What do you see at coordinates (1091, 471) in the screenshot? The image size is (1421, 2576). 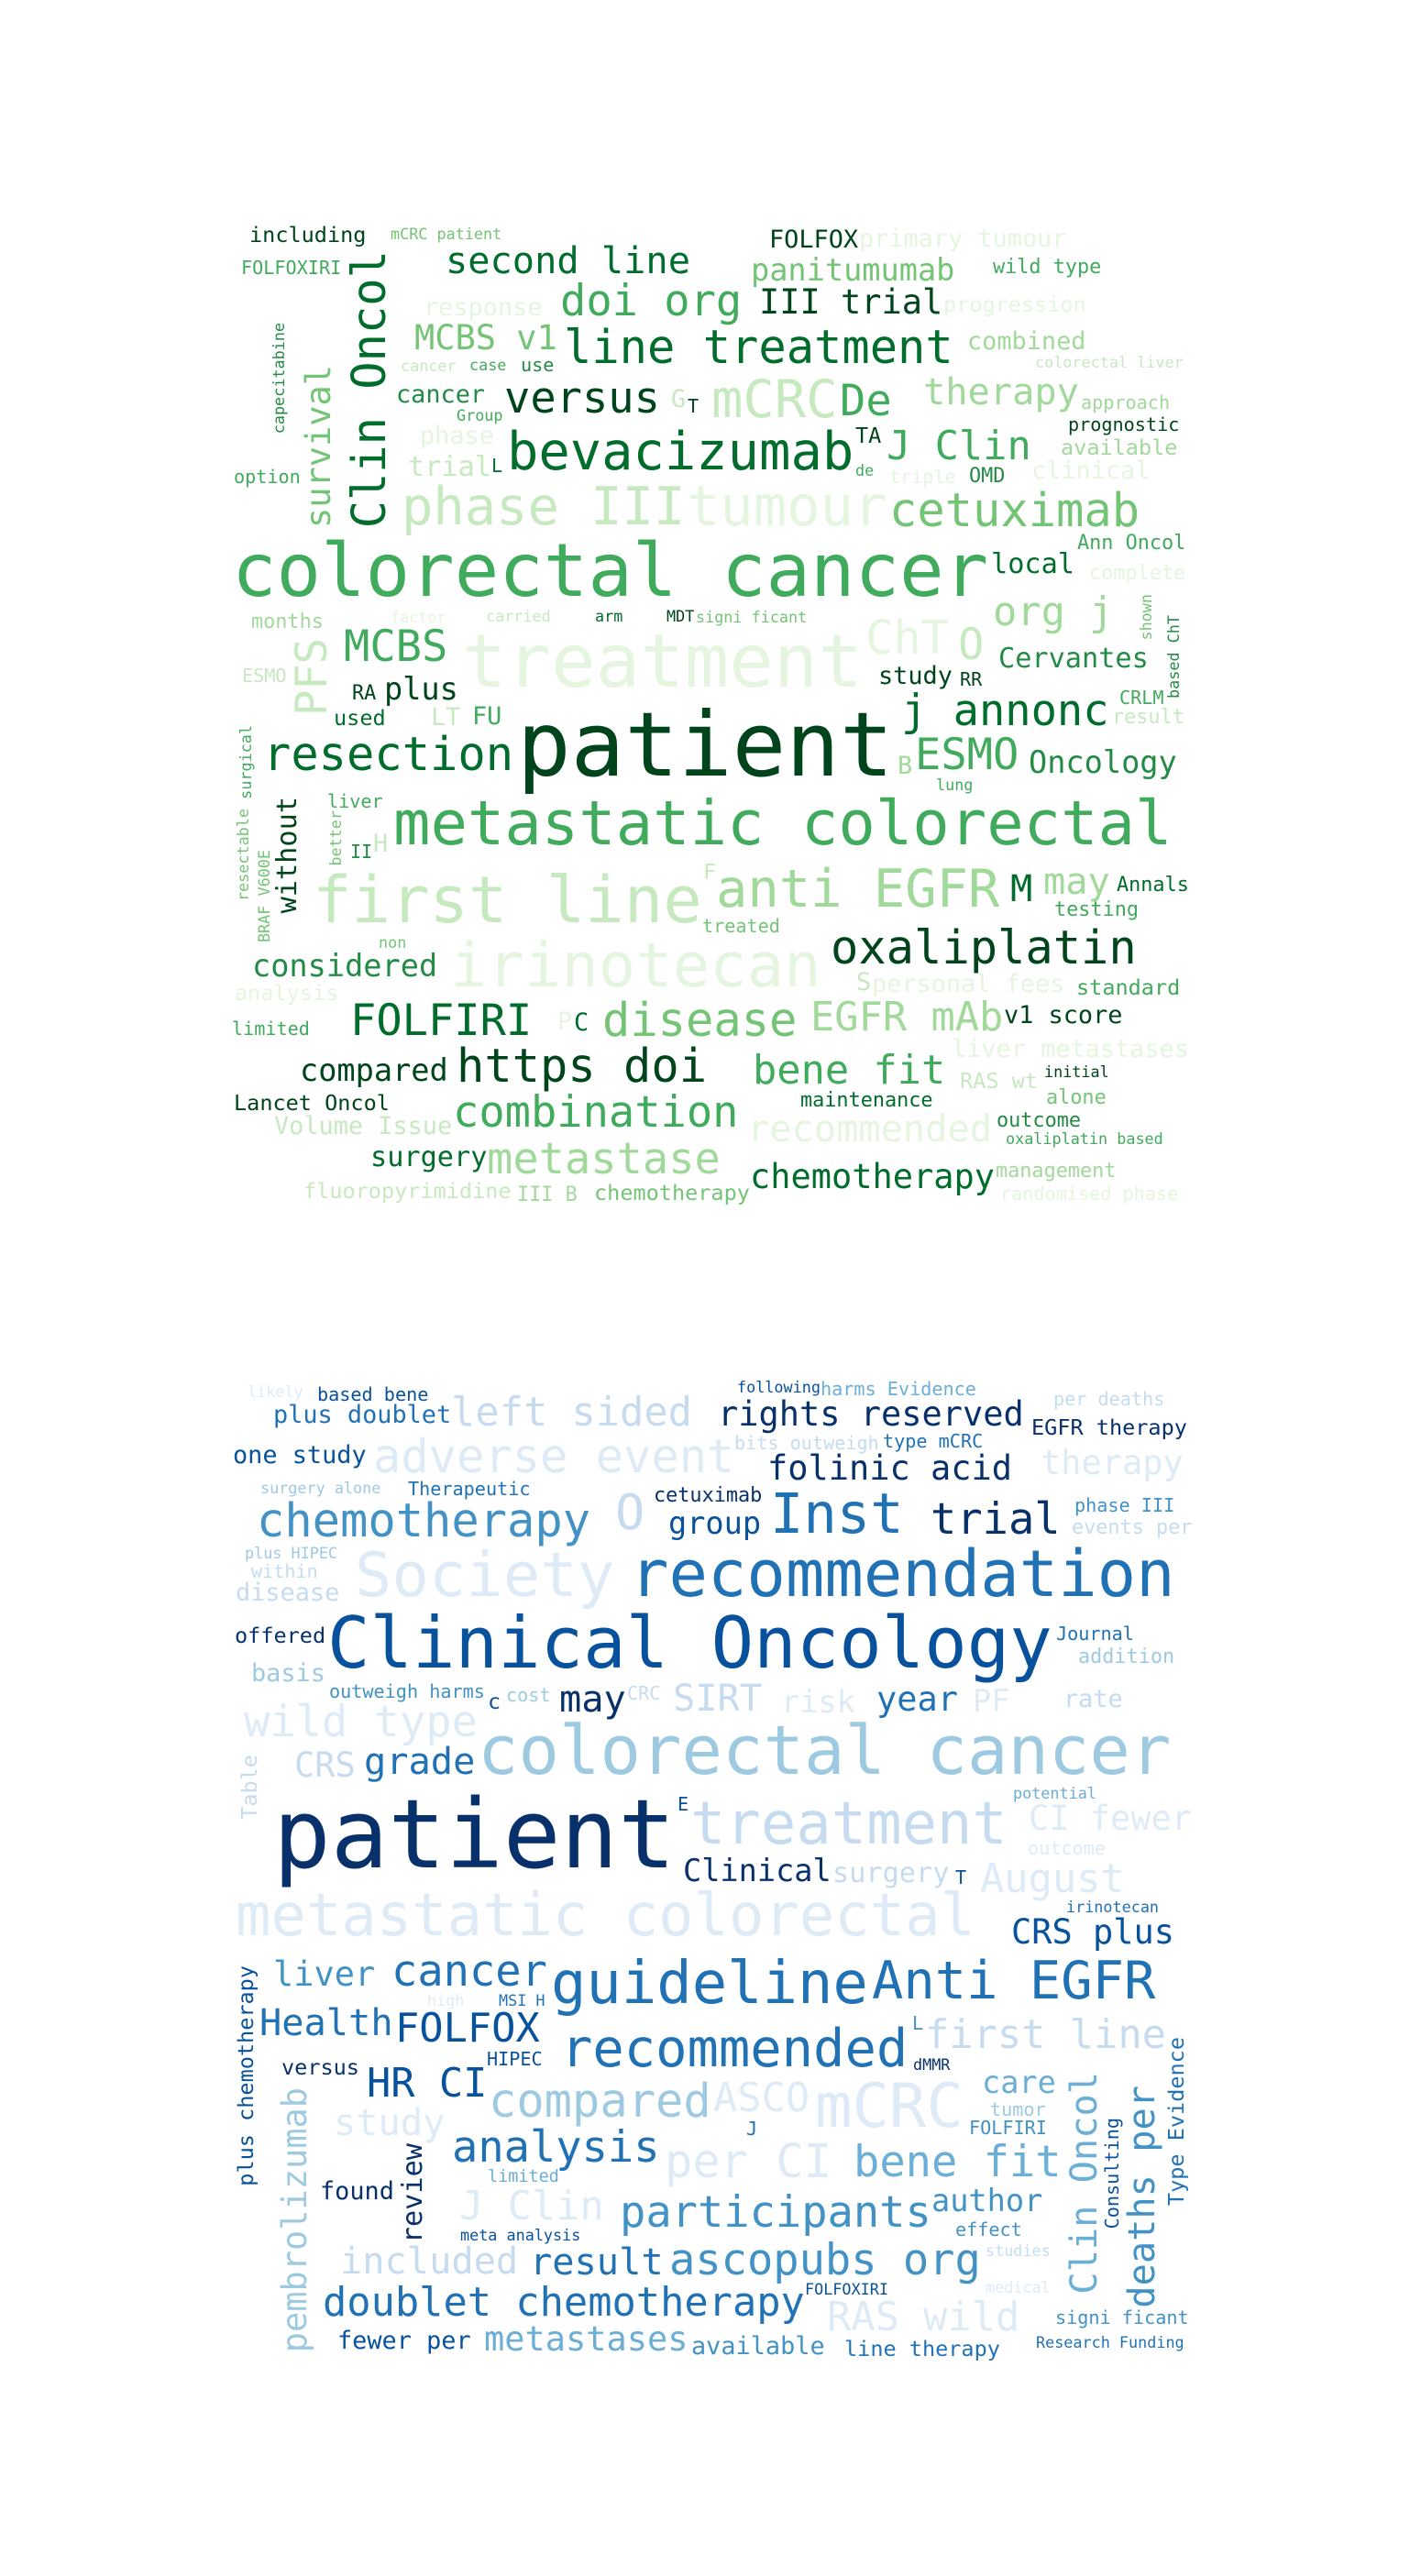 I see `word: clinical` at bounding box center [1091, 471].